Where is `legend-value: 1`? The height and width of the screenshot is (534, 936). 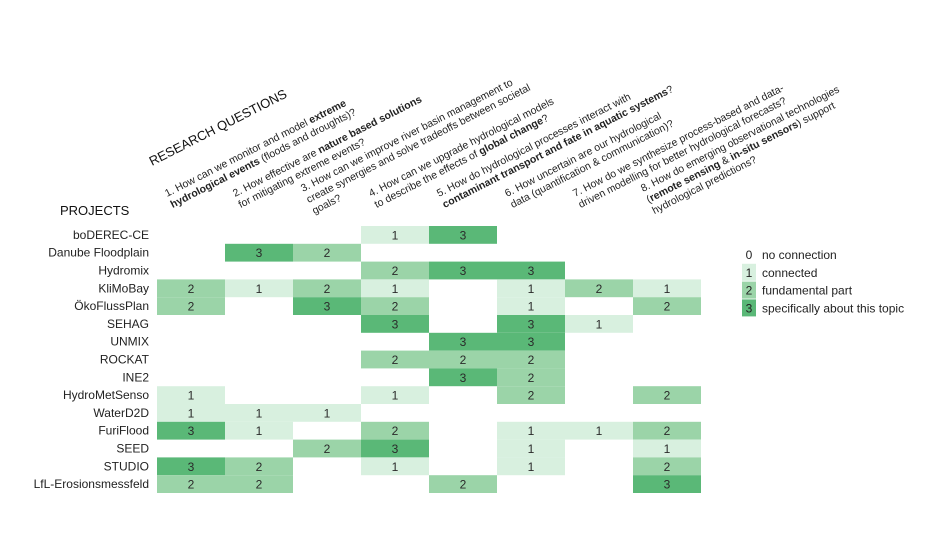
legend-value: 1 is located at coordinates (749, 273).